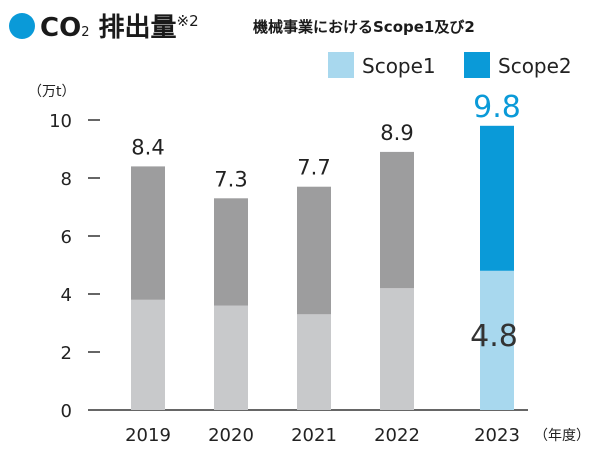 This screenshot has height=455, width=600. Describe the element at coordinates (66, 295) in the screenshot. I see `y-tick-label: 4` at that location.